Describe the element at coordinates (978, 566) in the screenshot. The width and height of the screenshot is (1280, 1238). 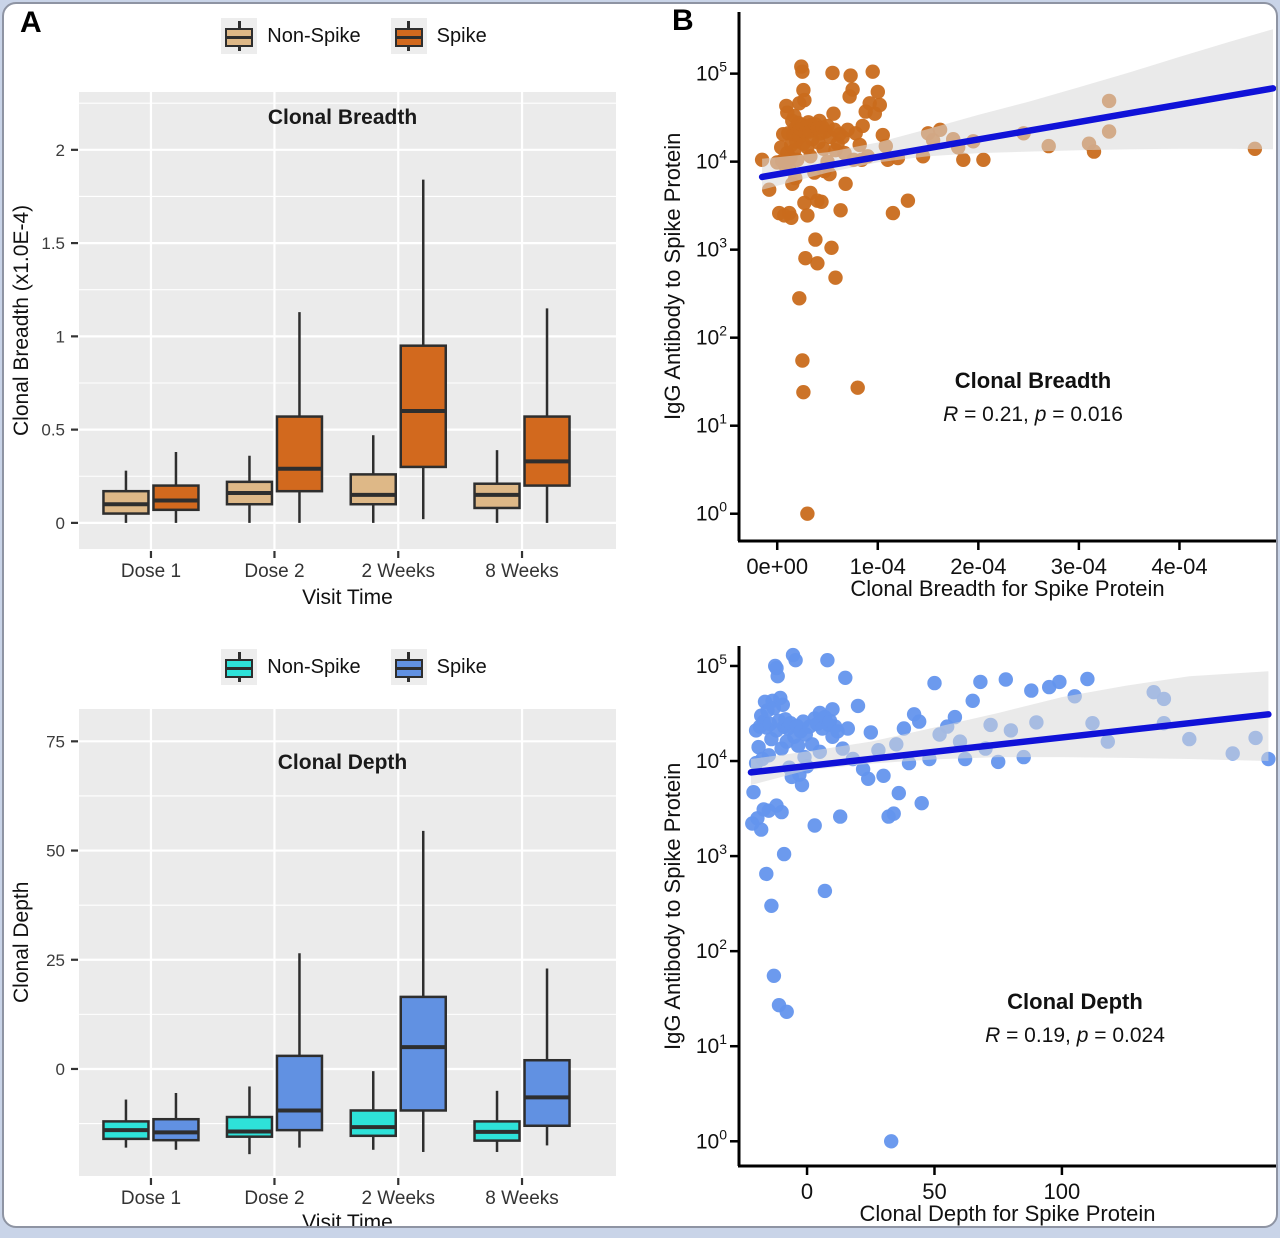
I see `x-tick-label: 2e-04` at that location.